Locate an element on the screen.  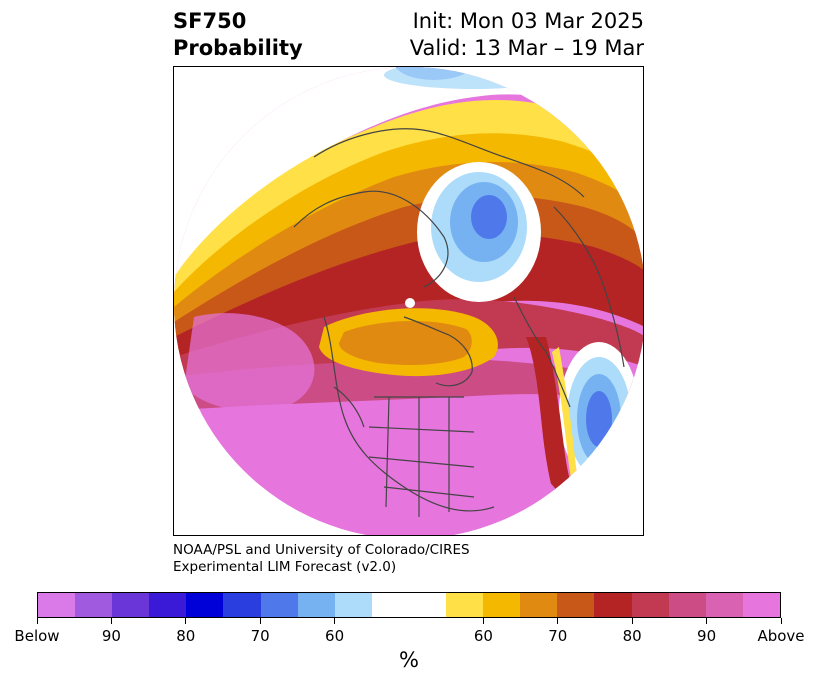
colorbar is located at coordinates (409, 605).